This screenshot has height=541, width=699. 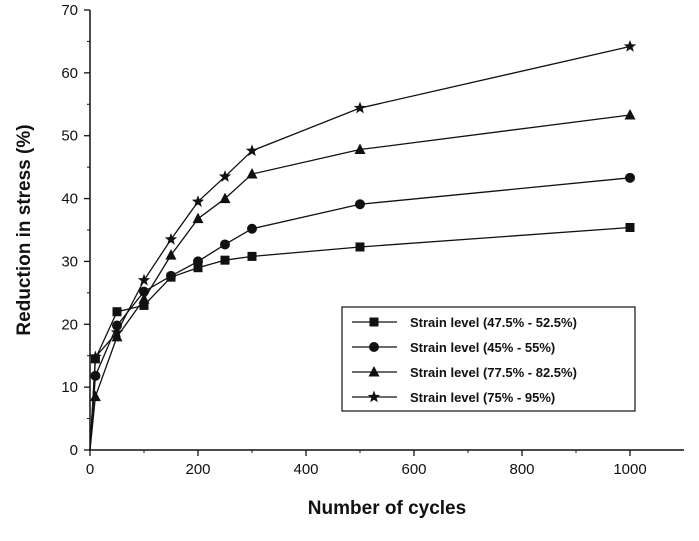 What do you see at coordinates (305, 469) in the screenshot?
I see `x-tick-label: 400` at bounding box center [305, 469].